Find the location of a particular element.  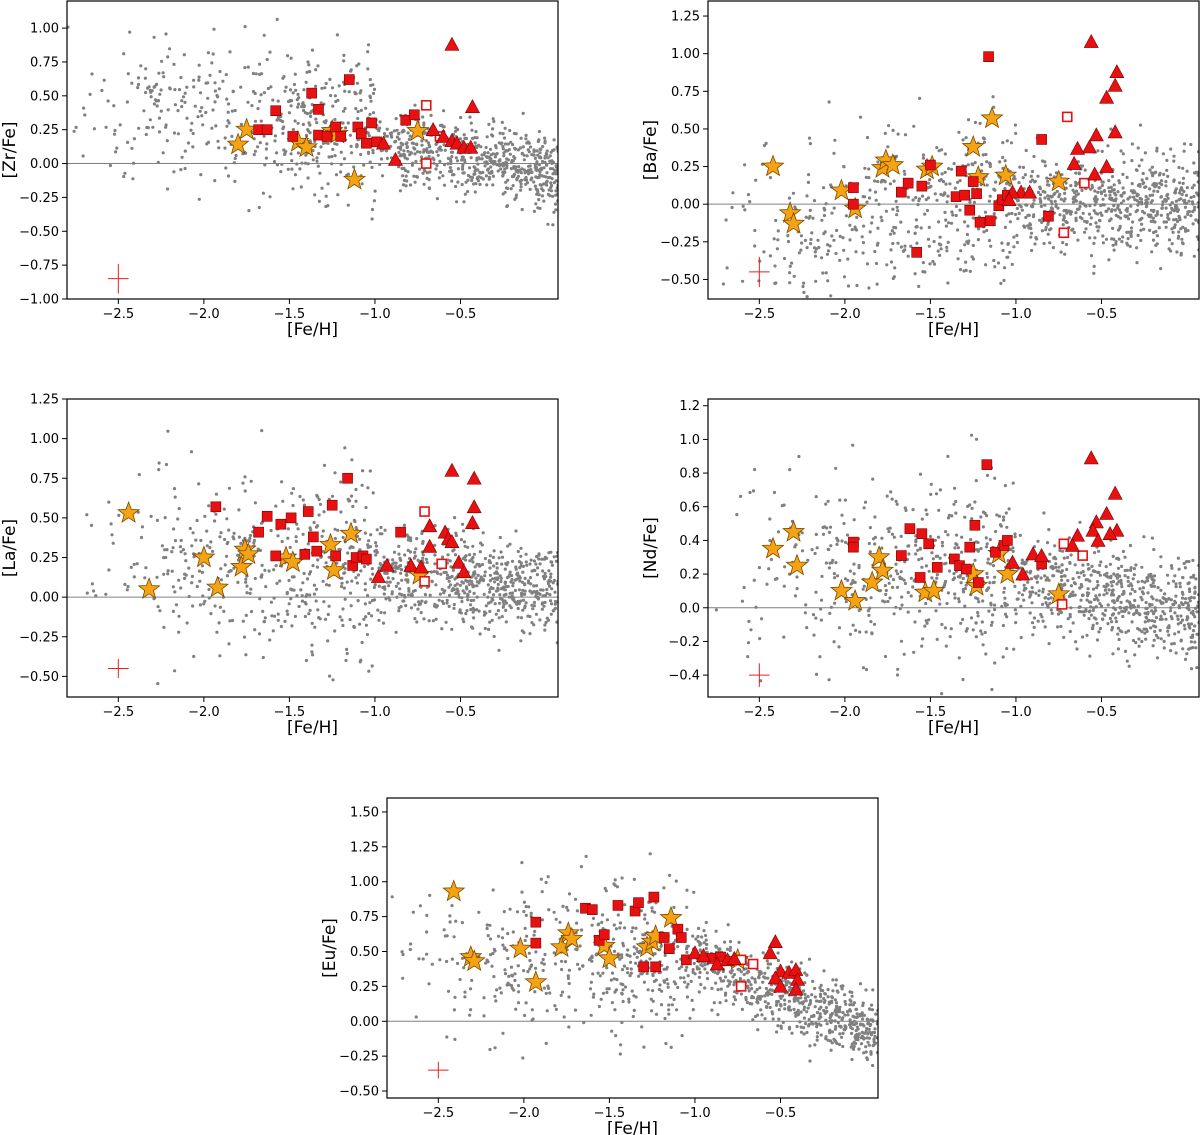

triangle-marker is located at coordinates (459, 561).